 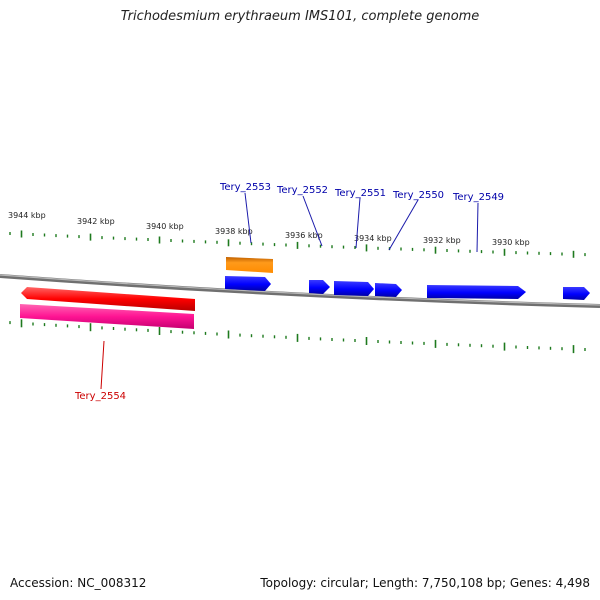 I want to click on gene-label-tery-2549: Tery_2549, so click(x=478, y=197).